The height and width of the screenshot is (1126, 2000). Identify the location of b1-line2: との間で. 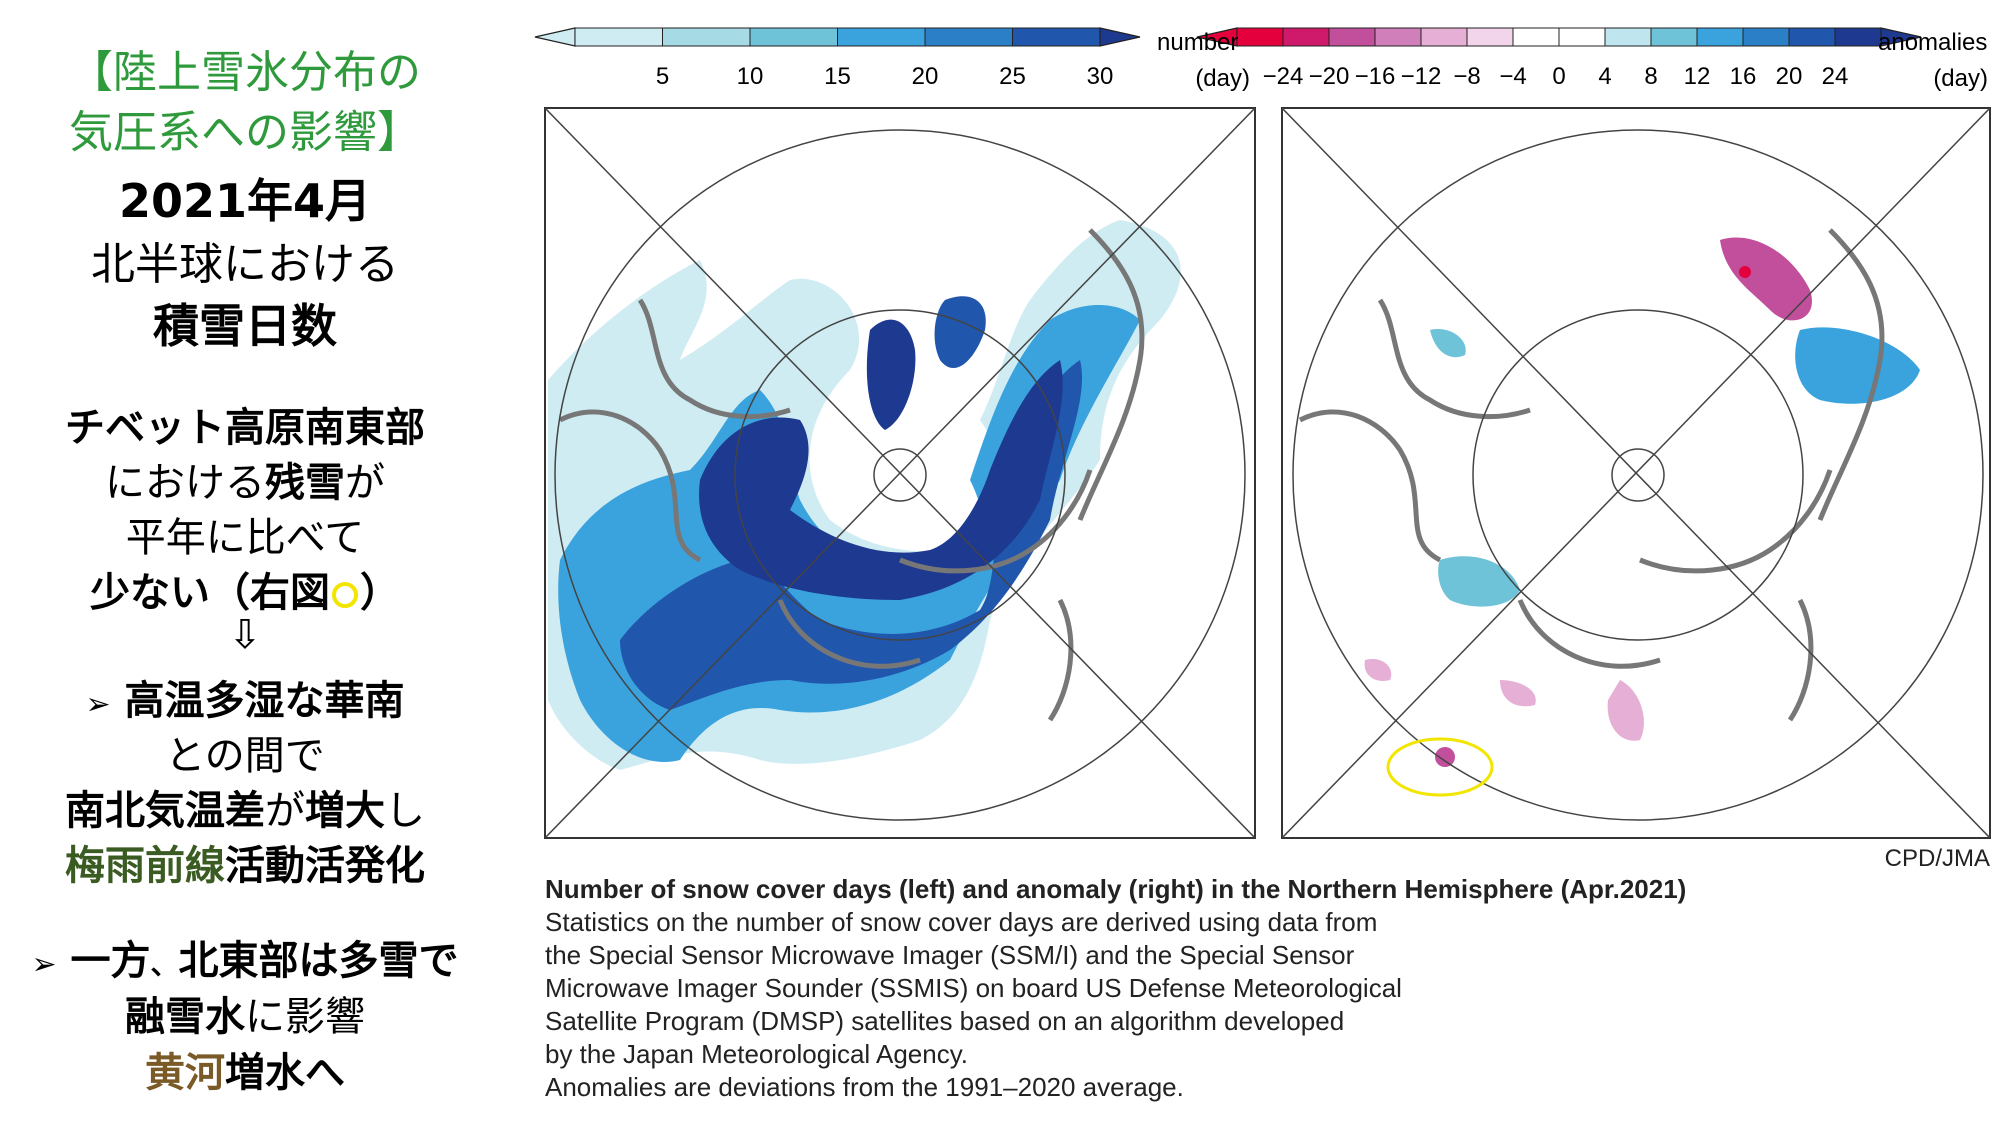
(245, 756).